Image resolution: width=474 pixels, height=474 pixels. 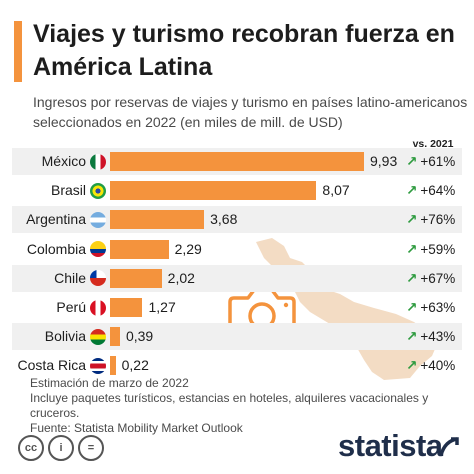 I want to click on change-vs-2021: ↗ +64%, so click(x=434, y=191).